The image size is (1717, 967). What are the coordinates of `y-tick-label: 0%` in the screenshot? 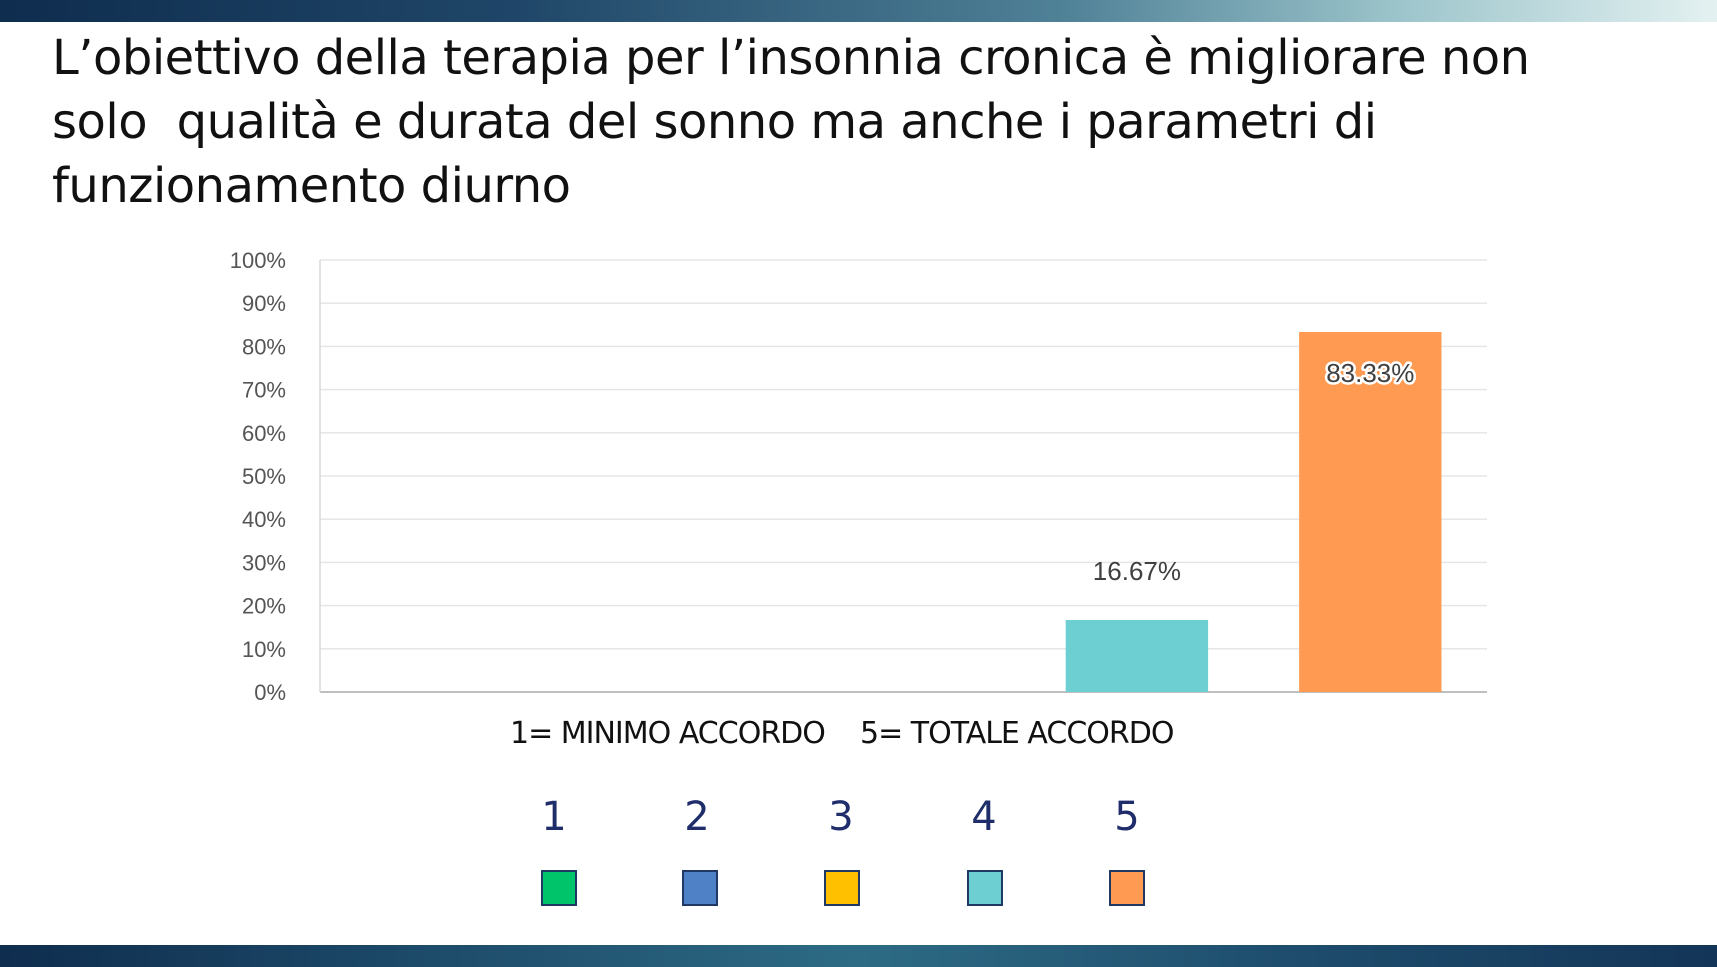 It's located at (270, 692).